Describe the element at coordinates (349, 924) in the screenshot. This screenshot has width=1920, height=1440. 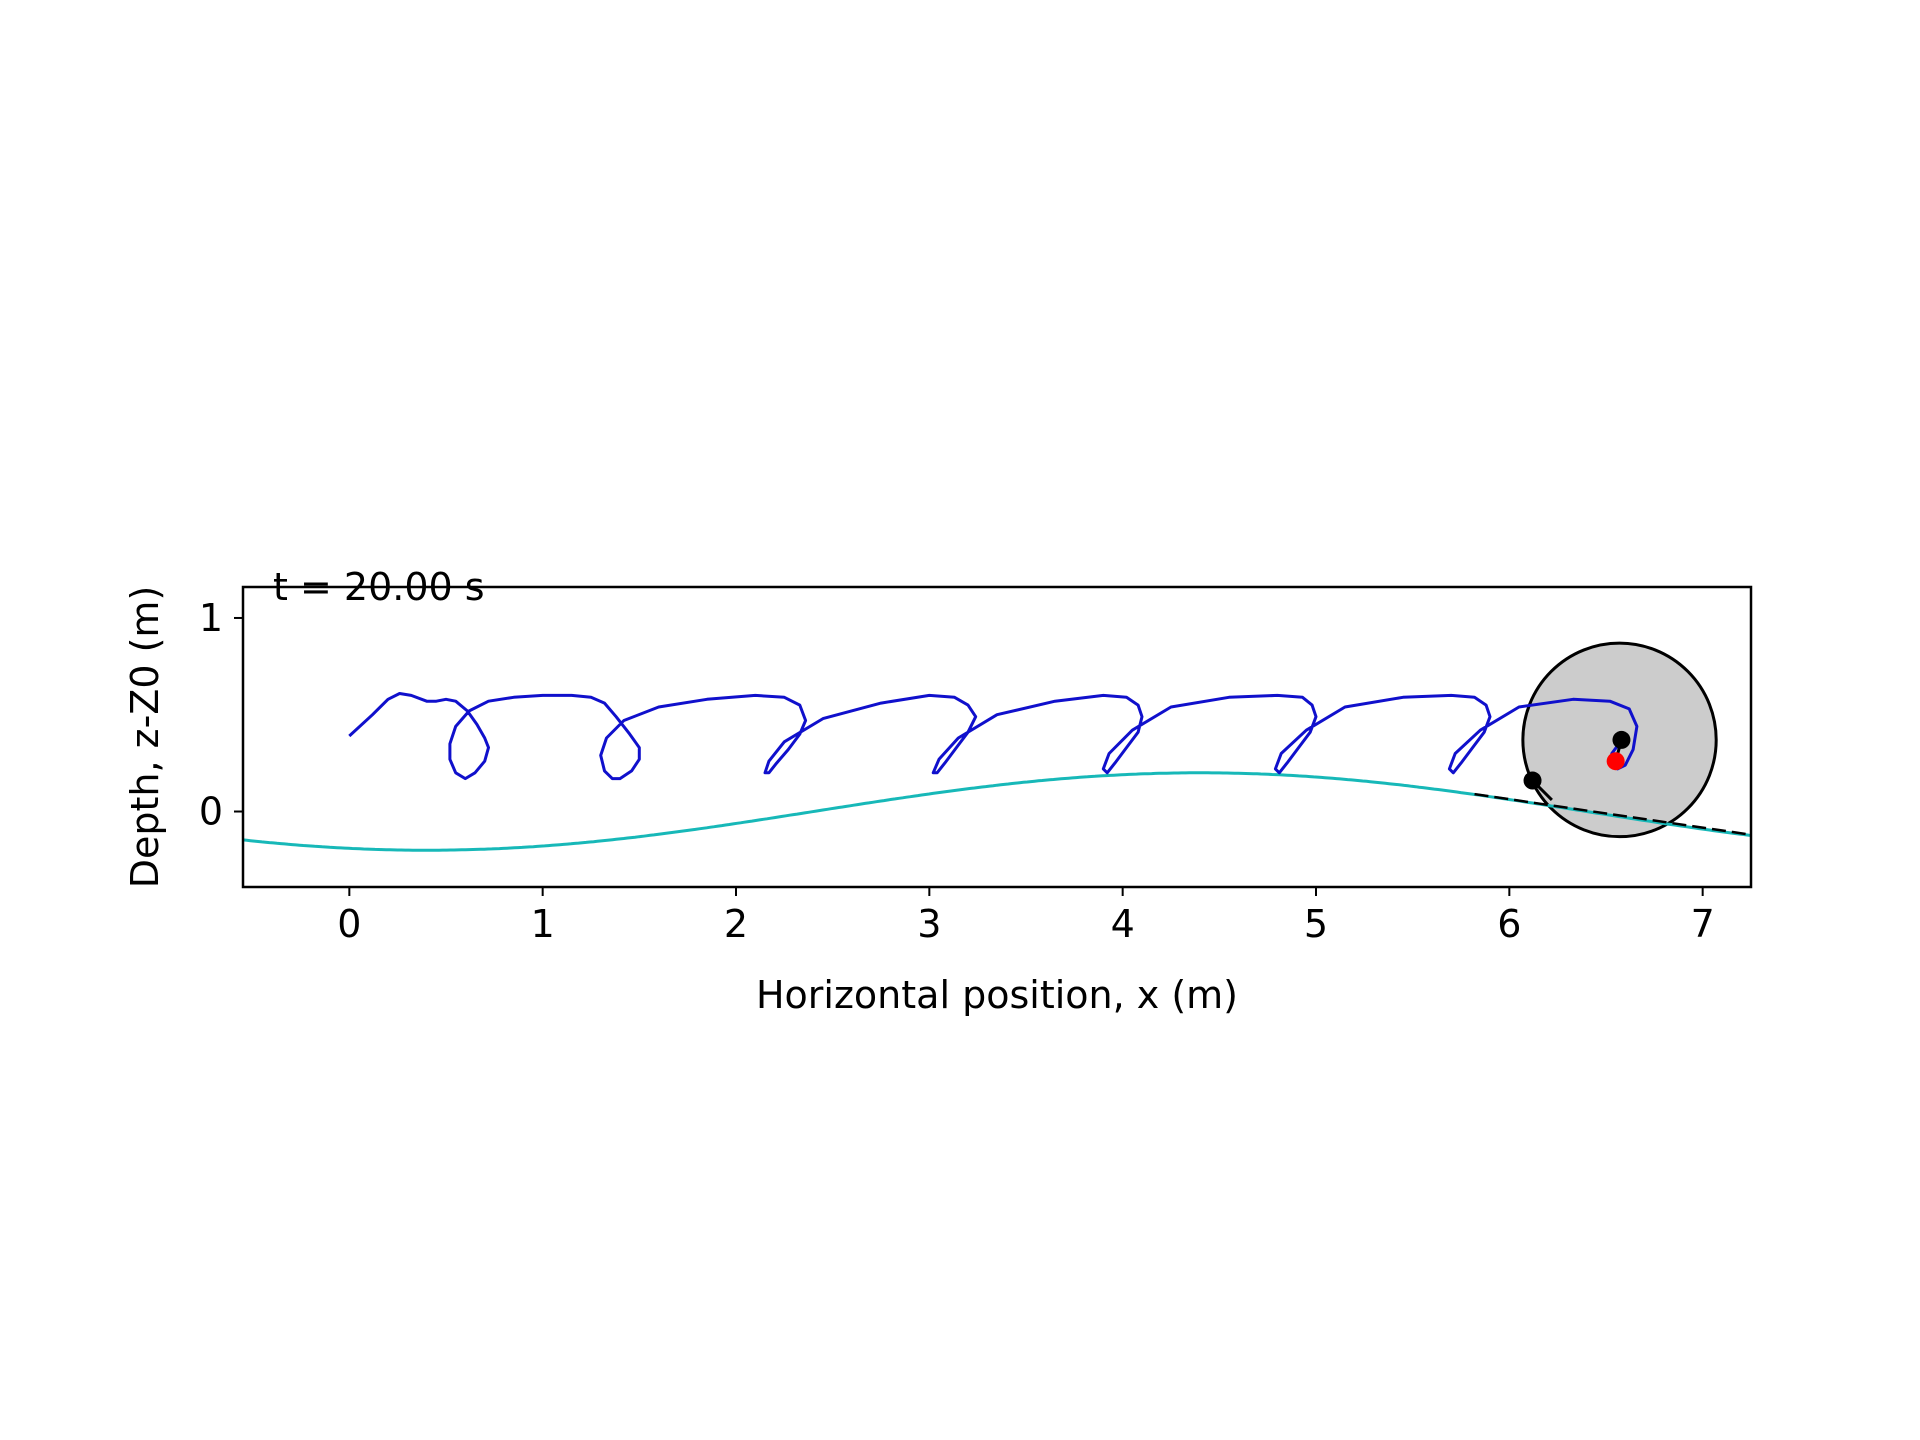
I see `x-tick-label: 0` at that location.